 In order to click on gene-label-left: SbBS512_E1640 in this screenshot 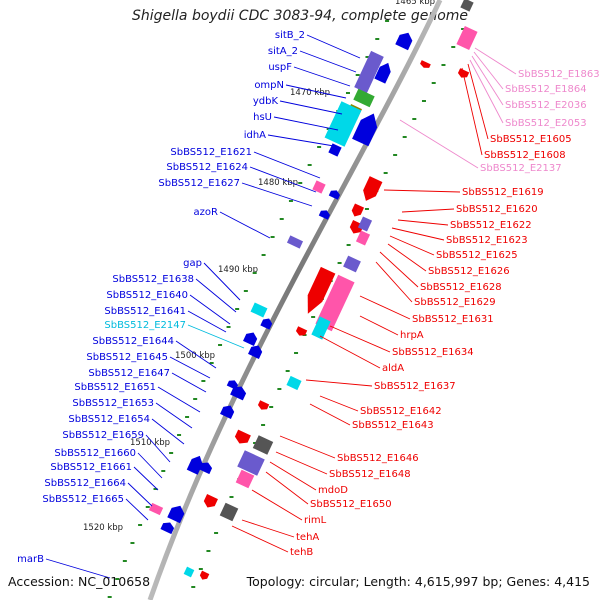, I will do `click(147, 295)`.